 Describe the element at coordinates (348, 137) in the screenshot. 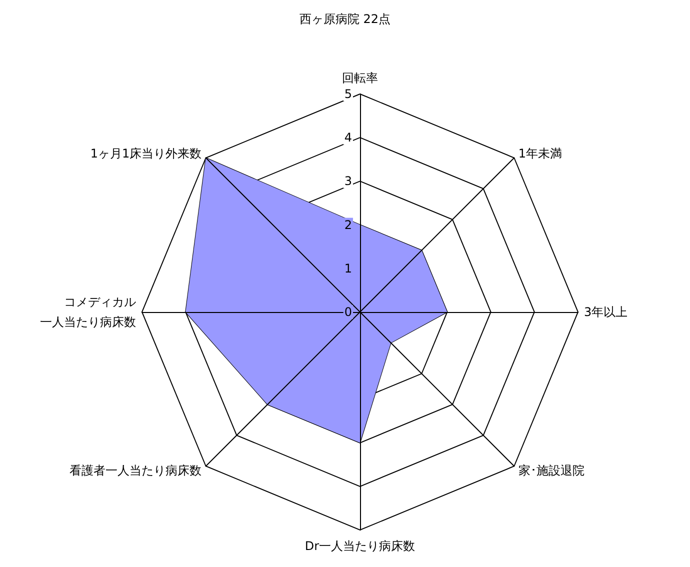

I see `y-tick-label: 4` at that location.